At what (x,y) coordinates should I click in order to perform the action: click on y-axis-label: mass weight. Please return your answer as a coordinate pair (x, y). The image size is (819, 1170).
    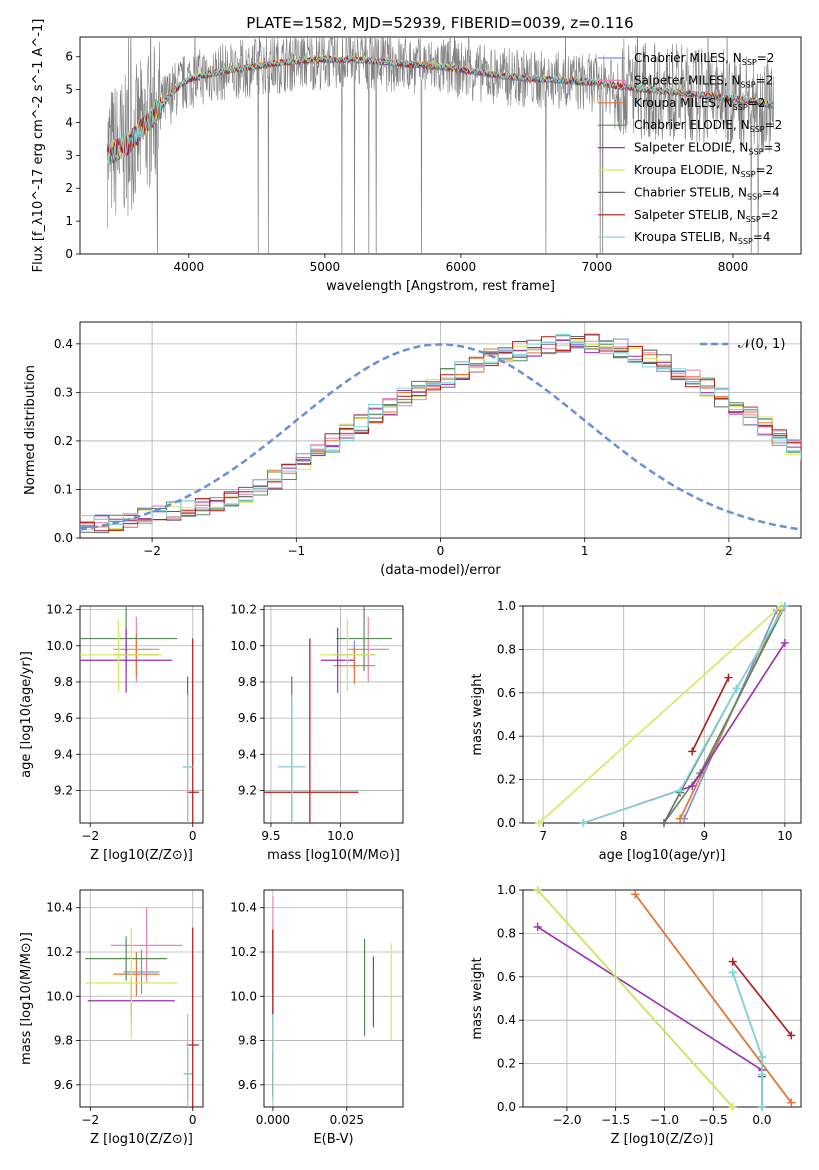
    Looking at the image, I should click on (477, 998).